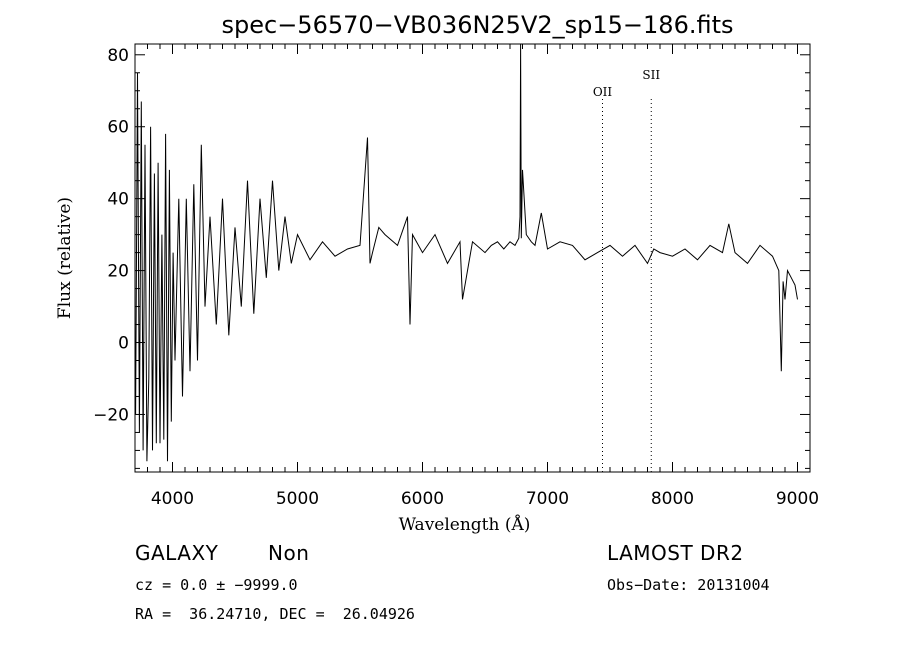 The height and width of the screenshot is (650, 900). Describe the element at coordinates (547, 499) in the screenshot. I see `x-tick-label: 7000` at that location.